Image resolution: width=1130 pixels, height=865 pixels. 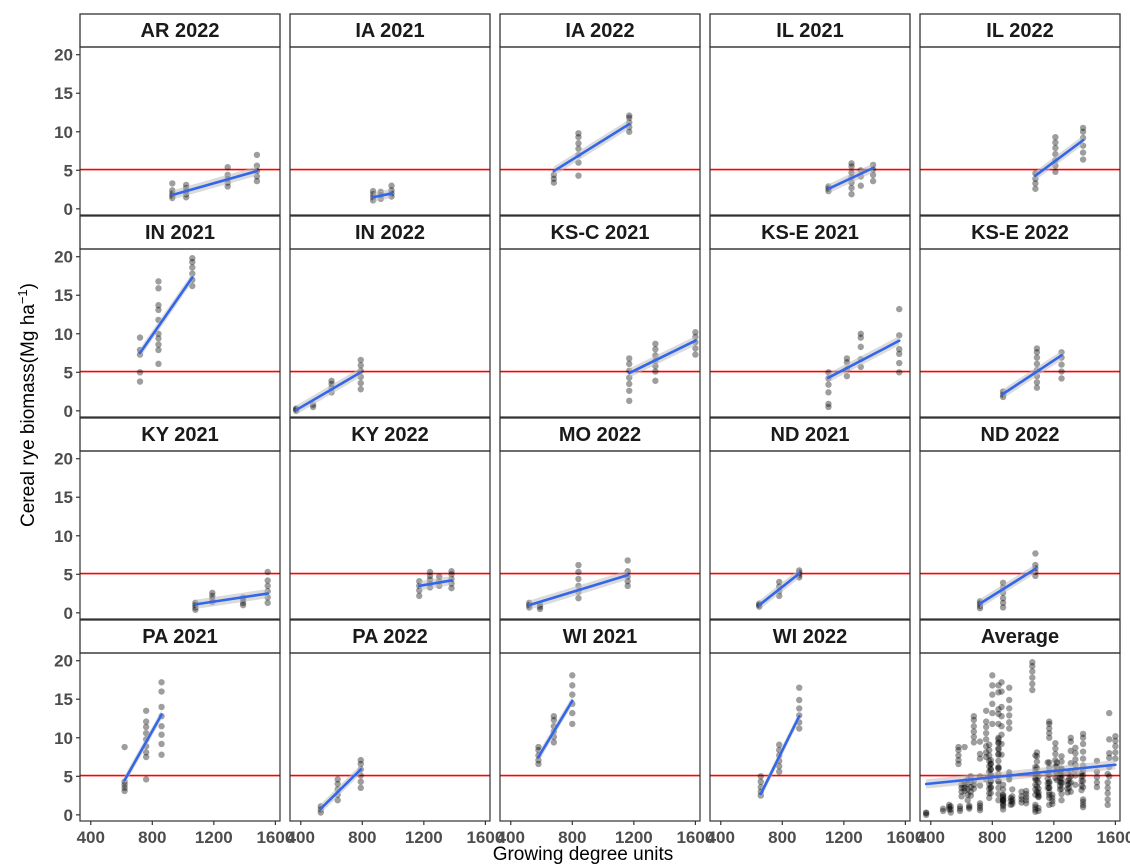 I want to click on x-tick-label: 400, so click(x=721, y=837).